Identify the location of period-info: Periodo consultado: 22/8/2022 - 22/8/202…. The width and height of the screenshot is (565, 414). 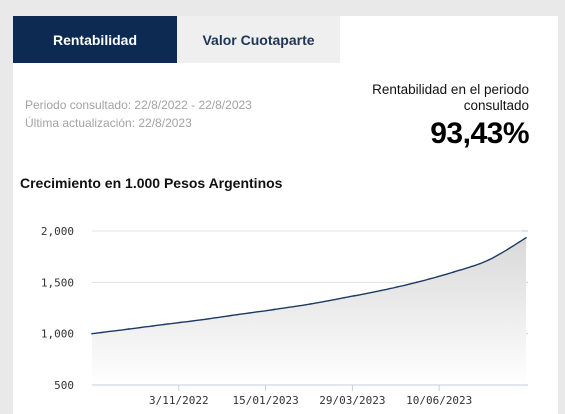
(138, 114).